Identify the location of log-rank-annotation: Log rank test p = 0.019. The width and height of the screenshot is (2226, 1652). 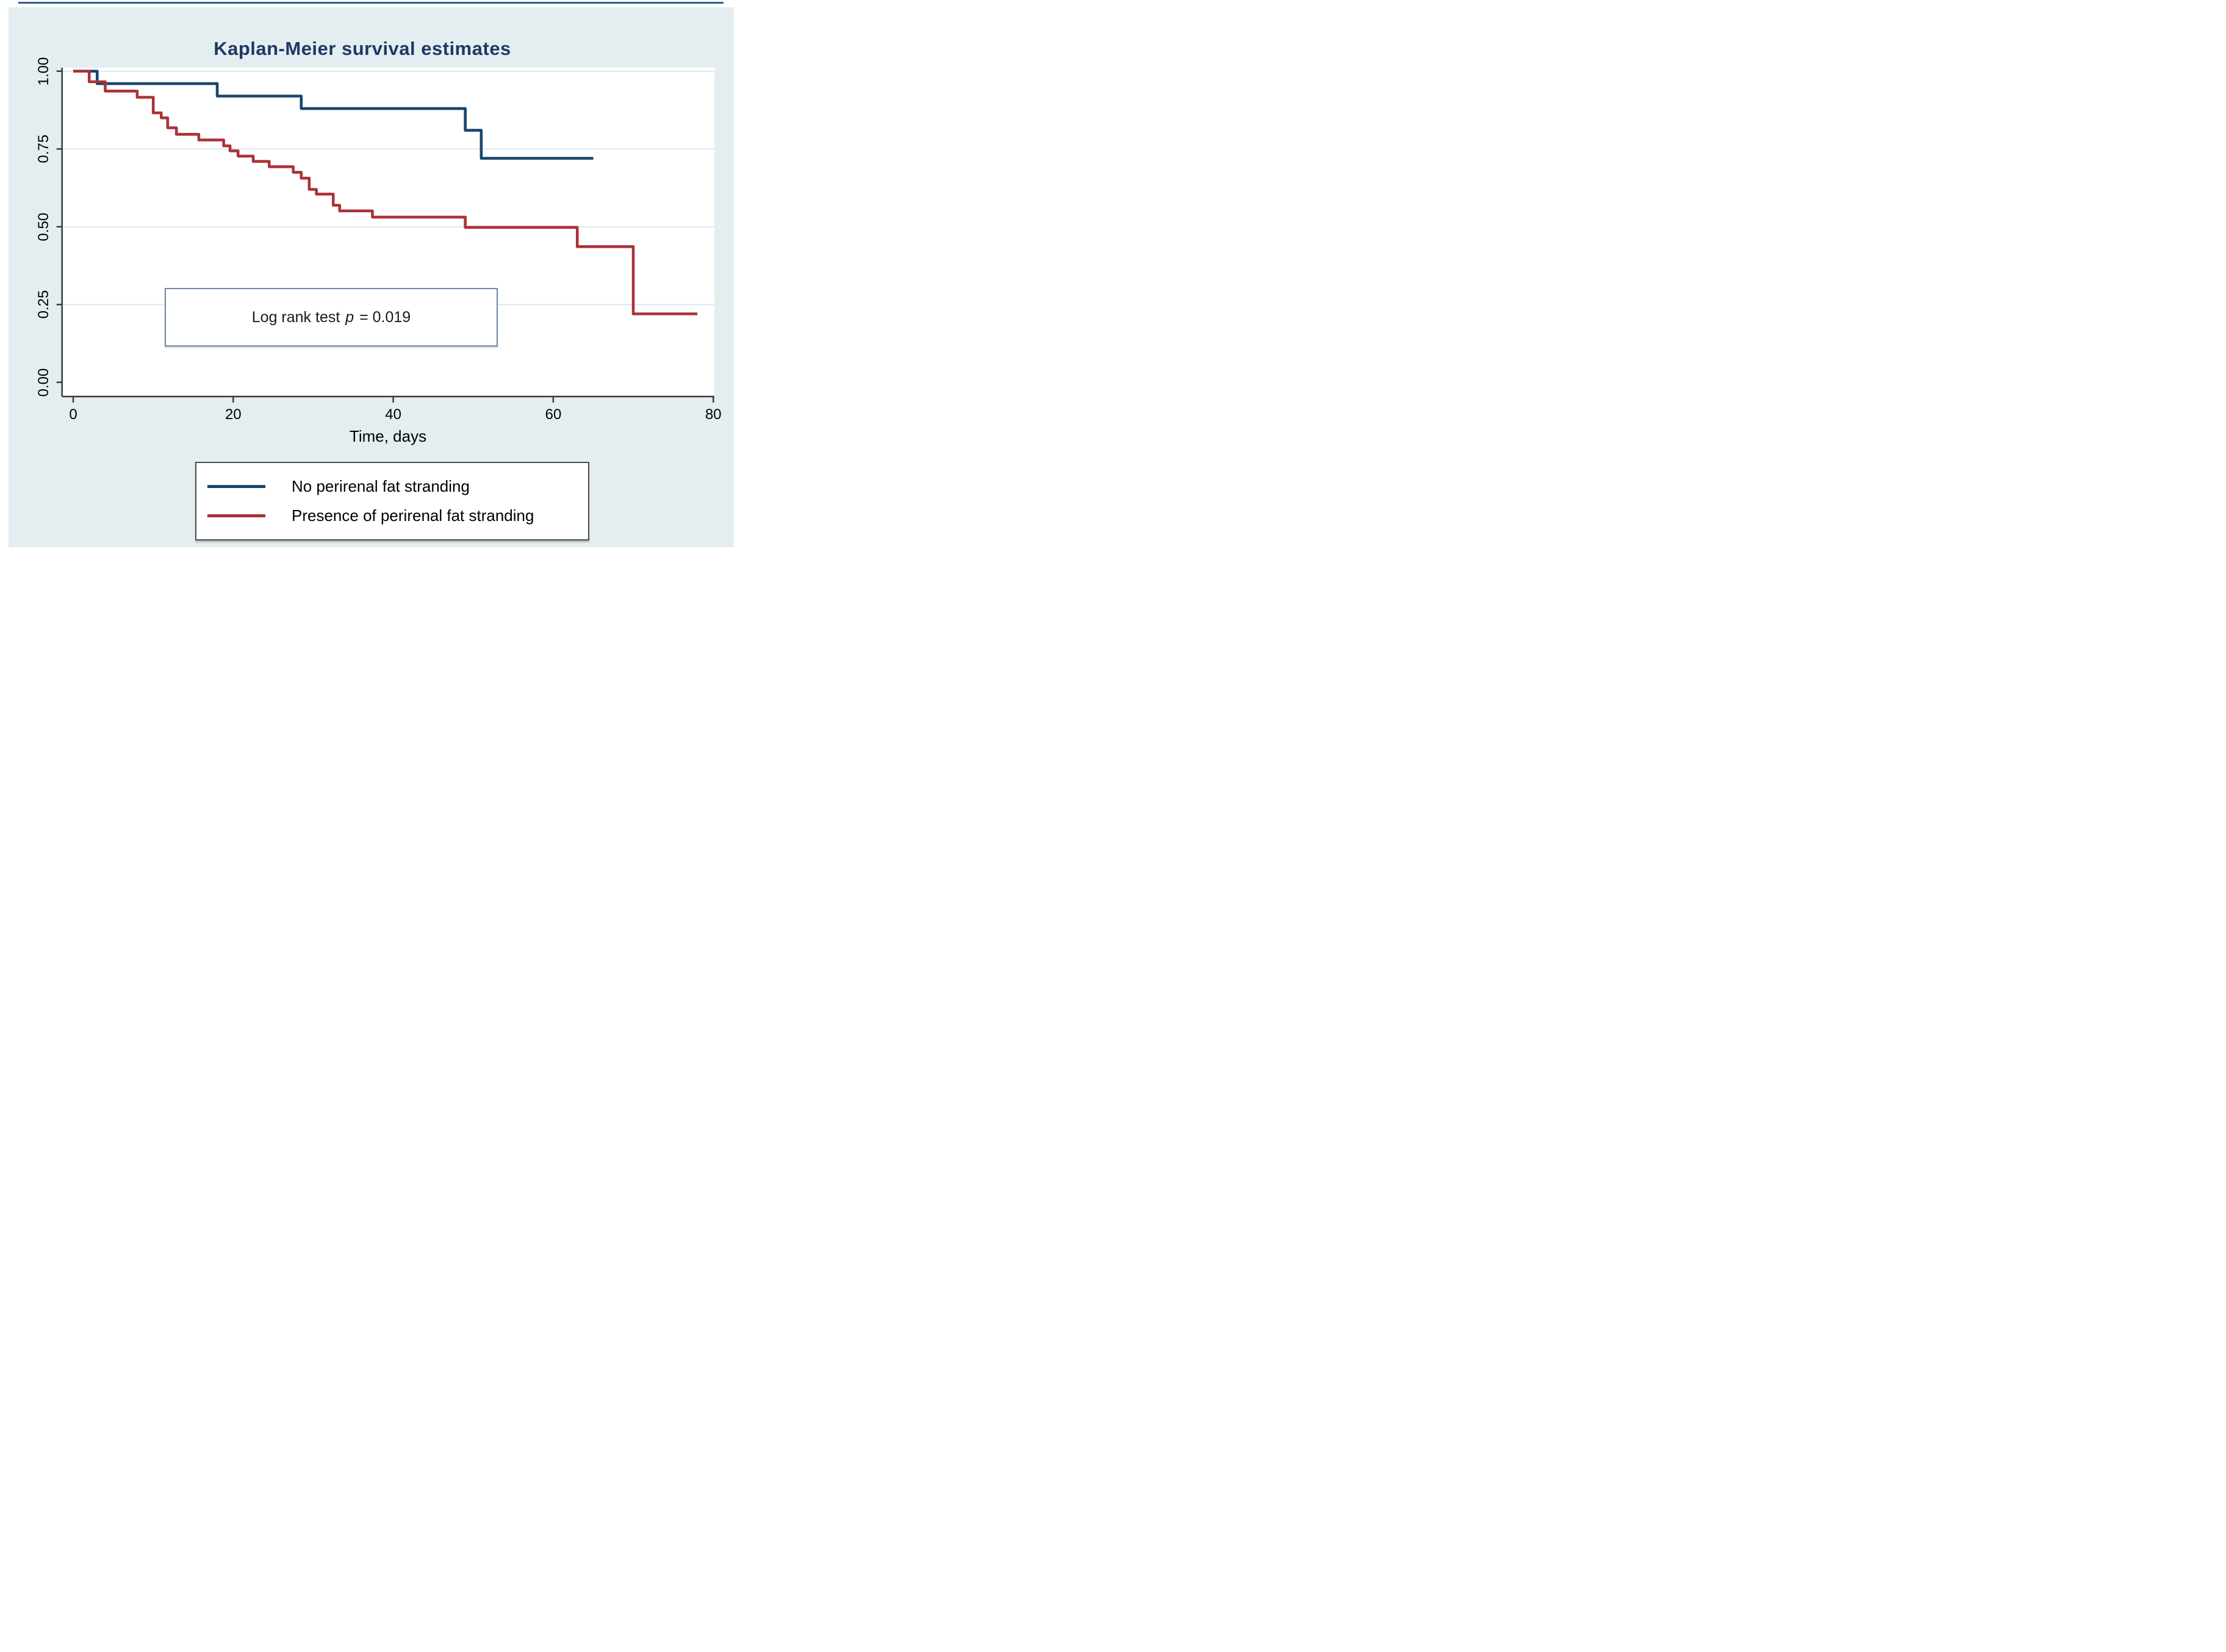
(331, 317).